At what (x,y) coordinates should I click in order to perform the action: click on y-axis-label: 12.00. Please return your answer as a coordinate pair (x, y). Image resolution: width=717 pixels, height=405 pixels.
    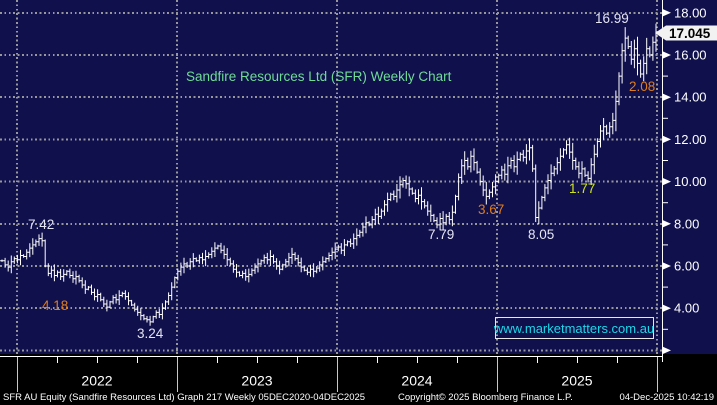
    Looking at the image, I should click on (690, 139).